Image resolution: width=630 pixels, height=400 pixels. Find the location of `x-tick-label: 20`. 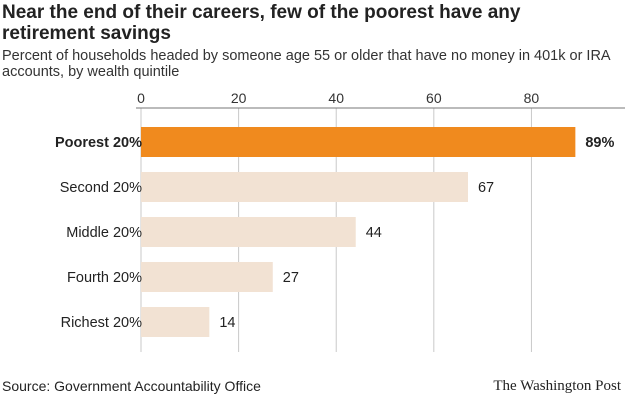

x-tick-label: 20 is located at coordinates (239, 98).